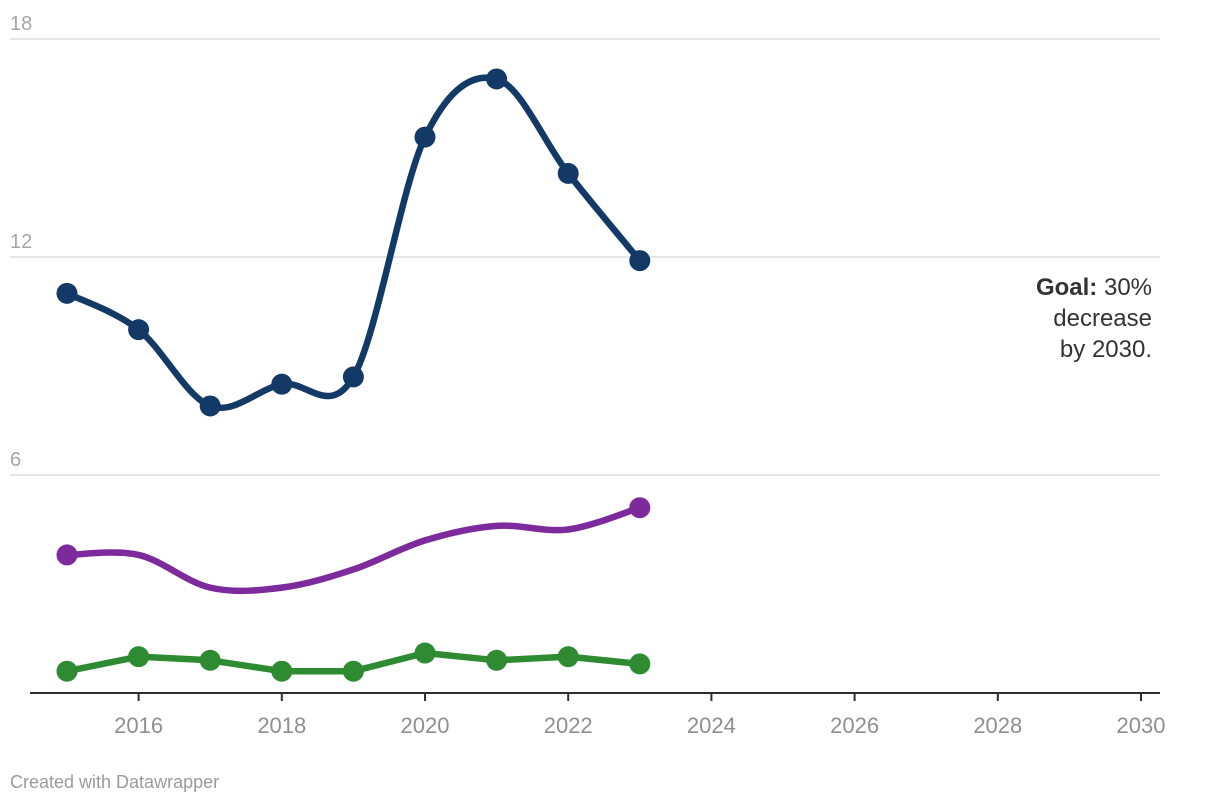  I want to click on x-axis-tick-label: 2030, so click(1141, 725).